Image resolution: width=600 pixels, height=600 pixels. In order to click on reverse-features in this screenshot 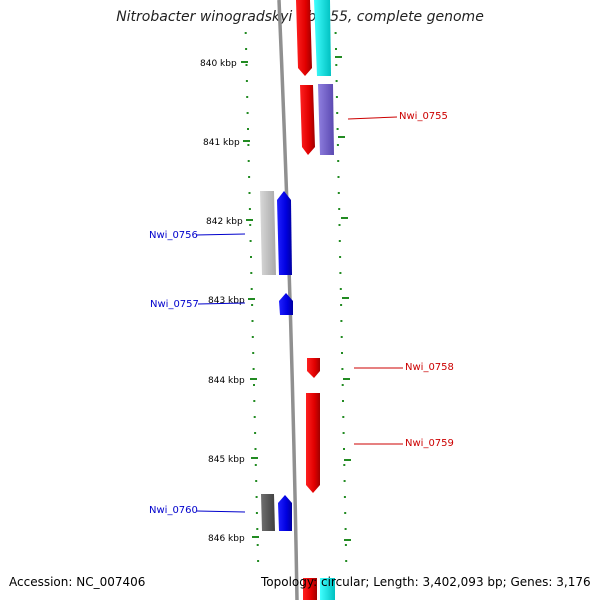, I will do `click(276, 361)`.